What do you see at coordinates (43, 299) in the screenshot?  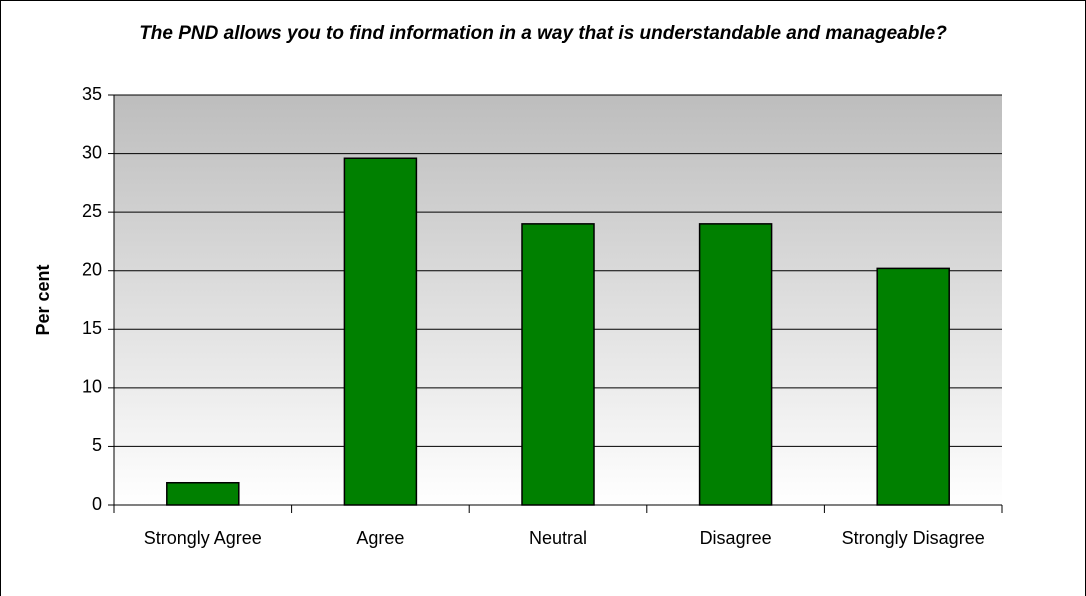 I see `y-axis-label: Per cent` at bounding box center [43, 299].